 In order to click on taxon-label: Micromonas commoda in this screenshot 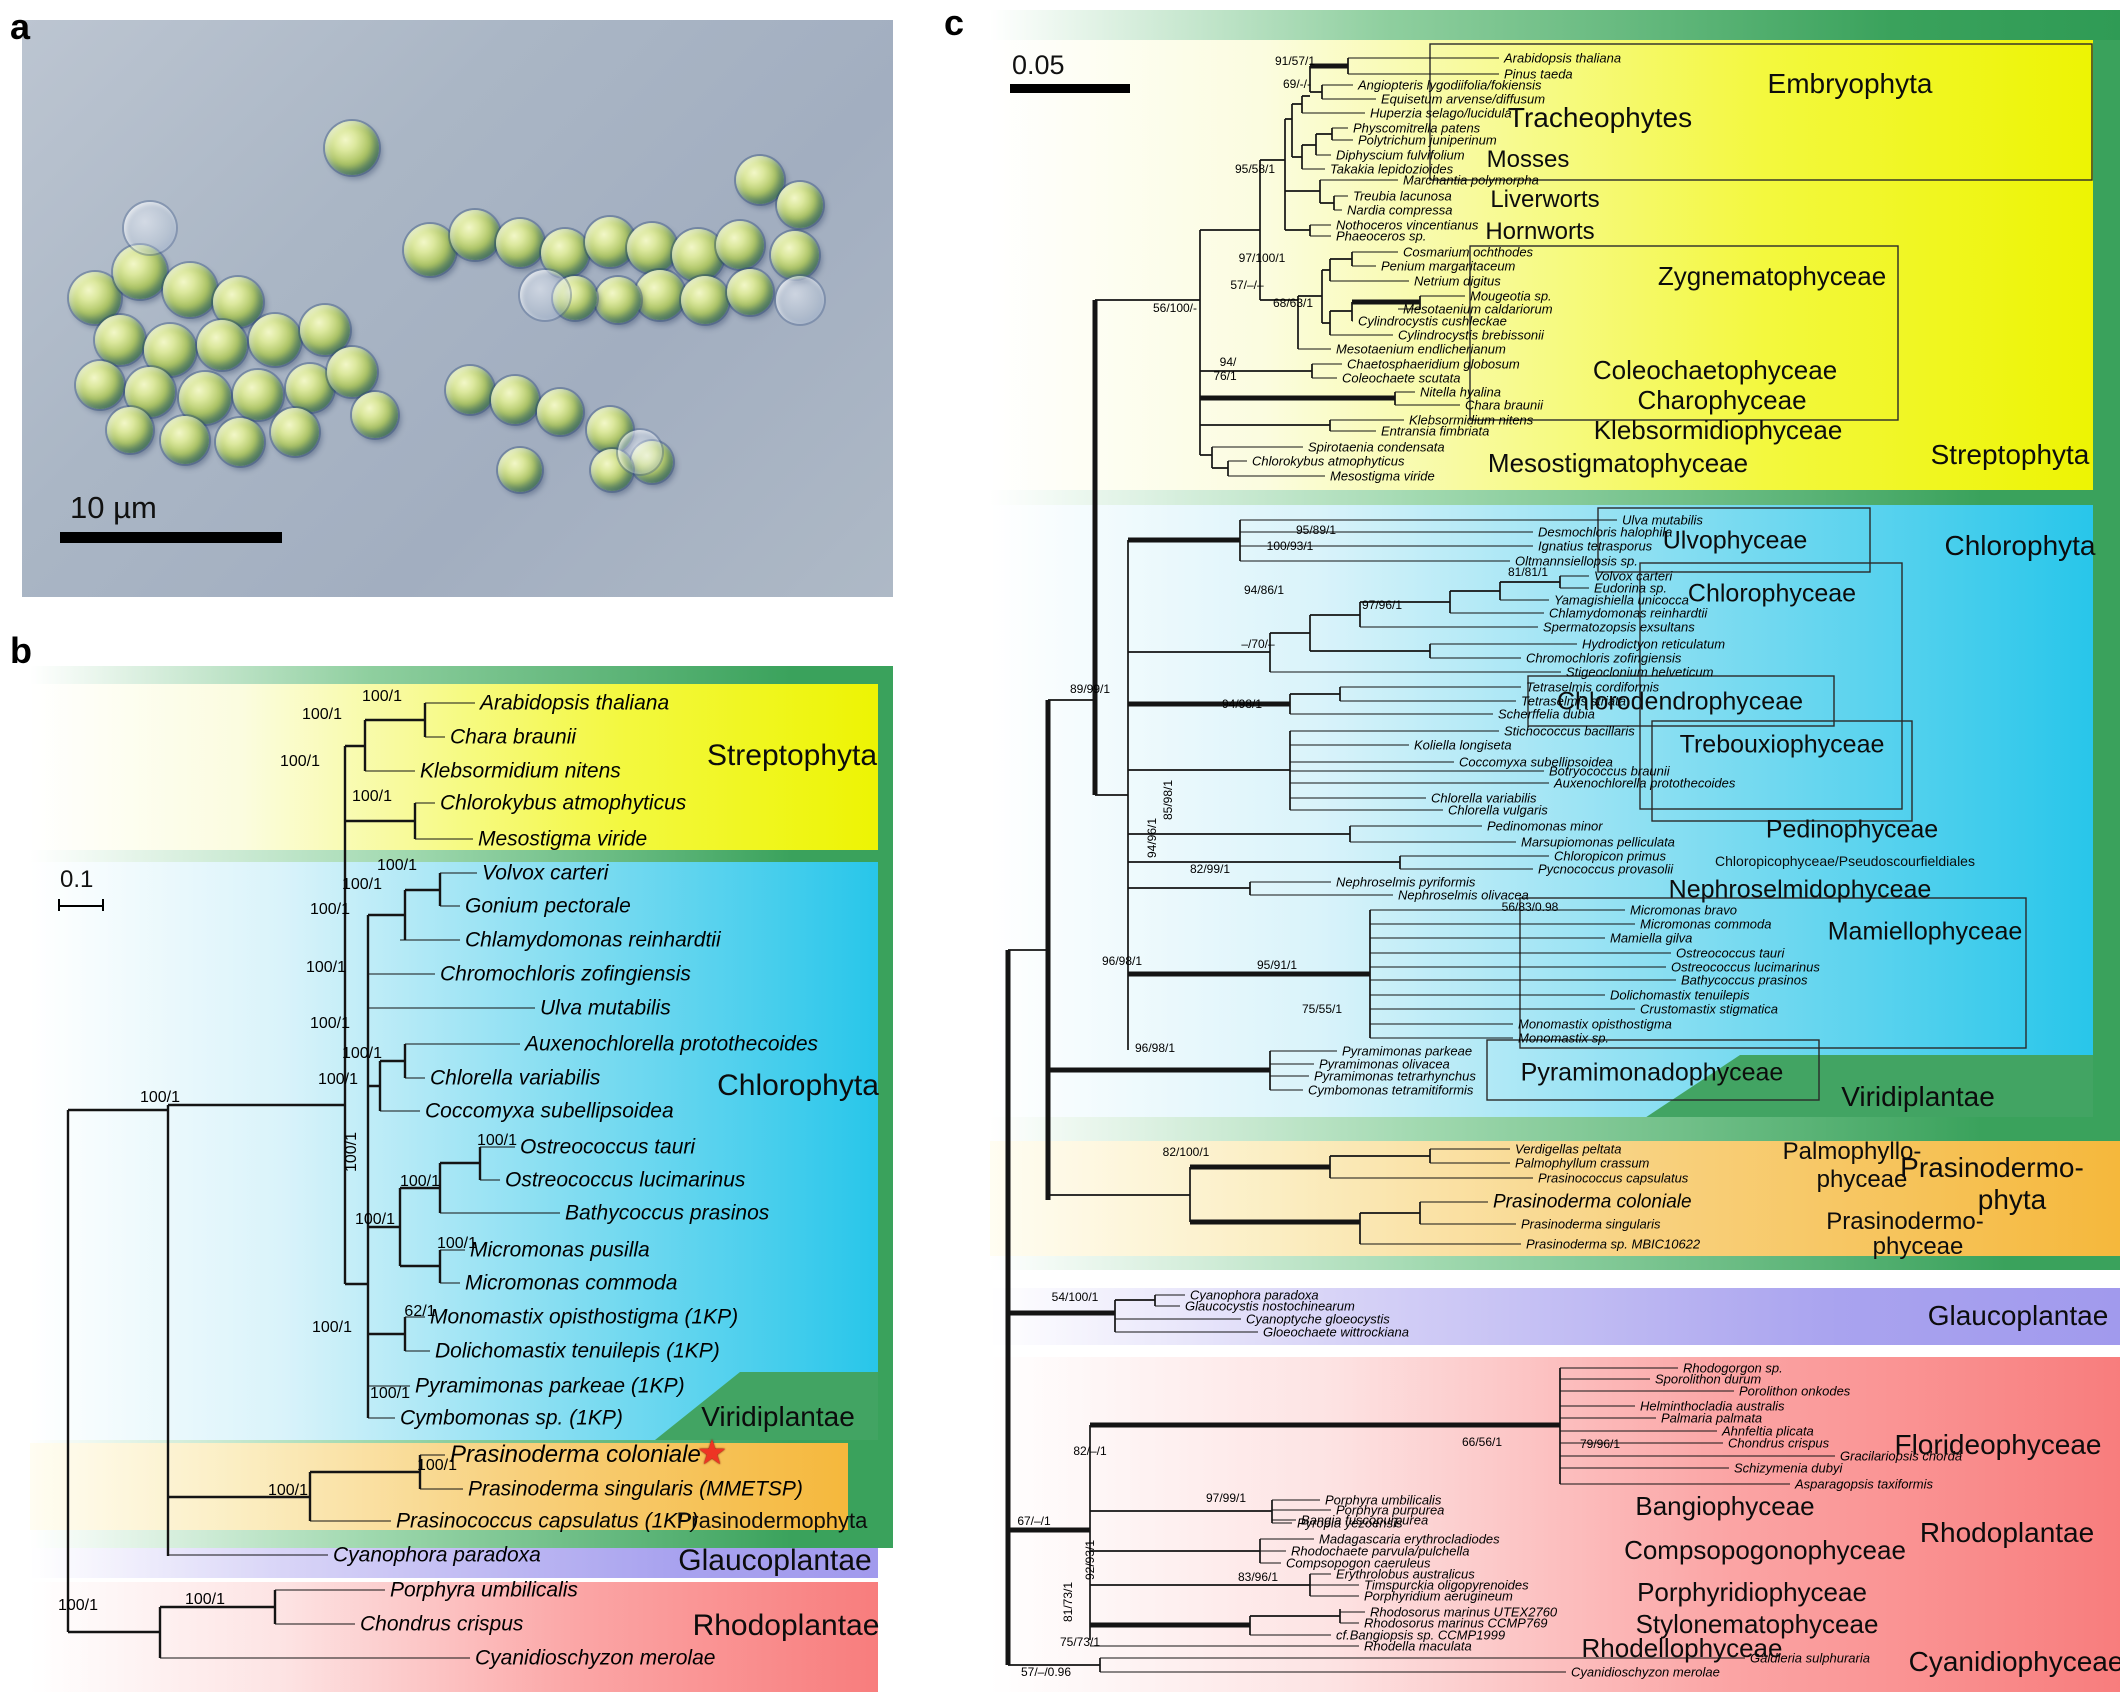, I will do `click(1706, 924)`.